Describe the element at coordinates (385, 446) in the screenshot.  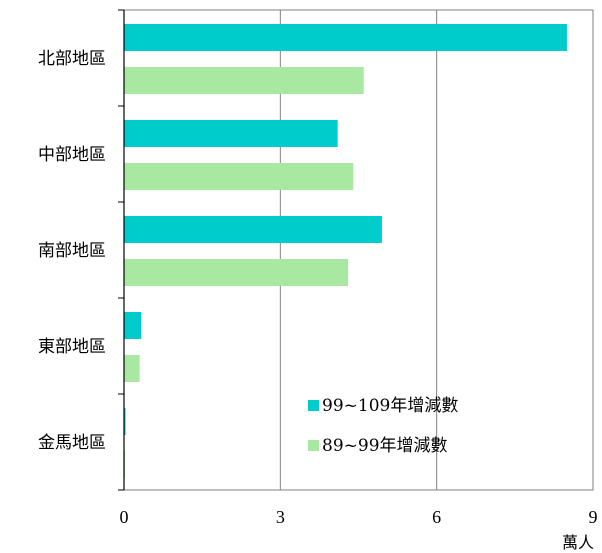
I see `legend-label-series2: 89~99年增減數` at that location.